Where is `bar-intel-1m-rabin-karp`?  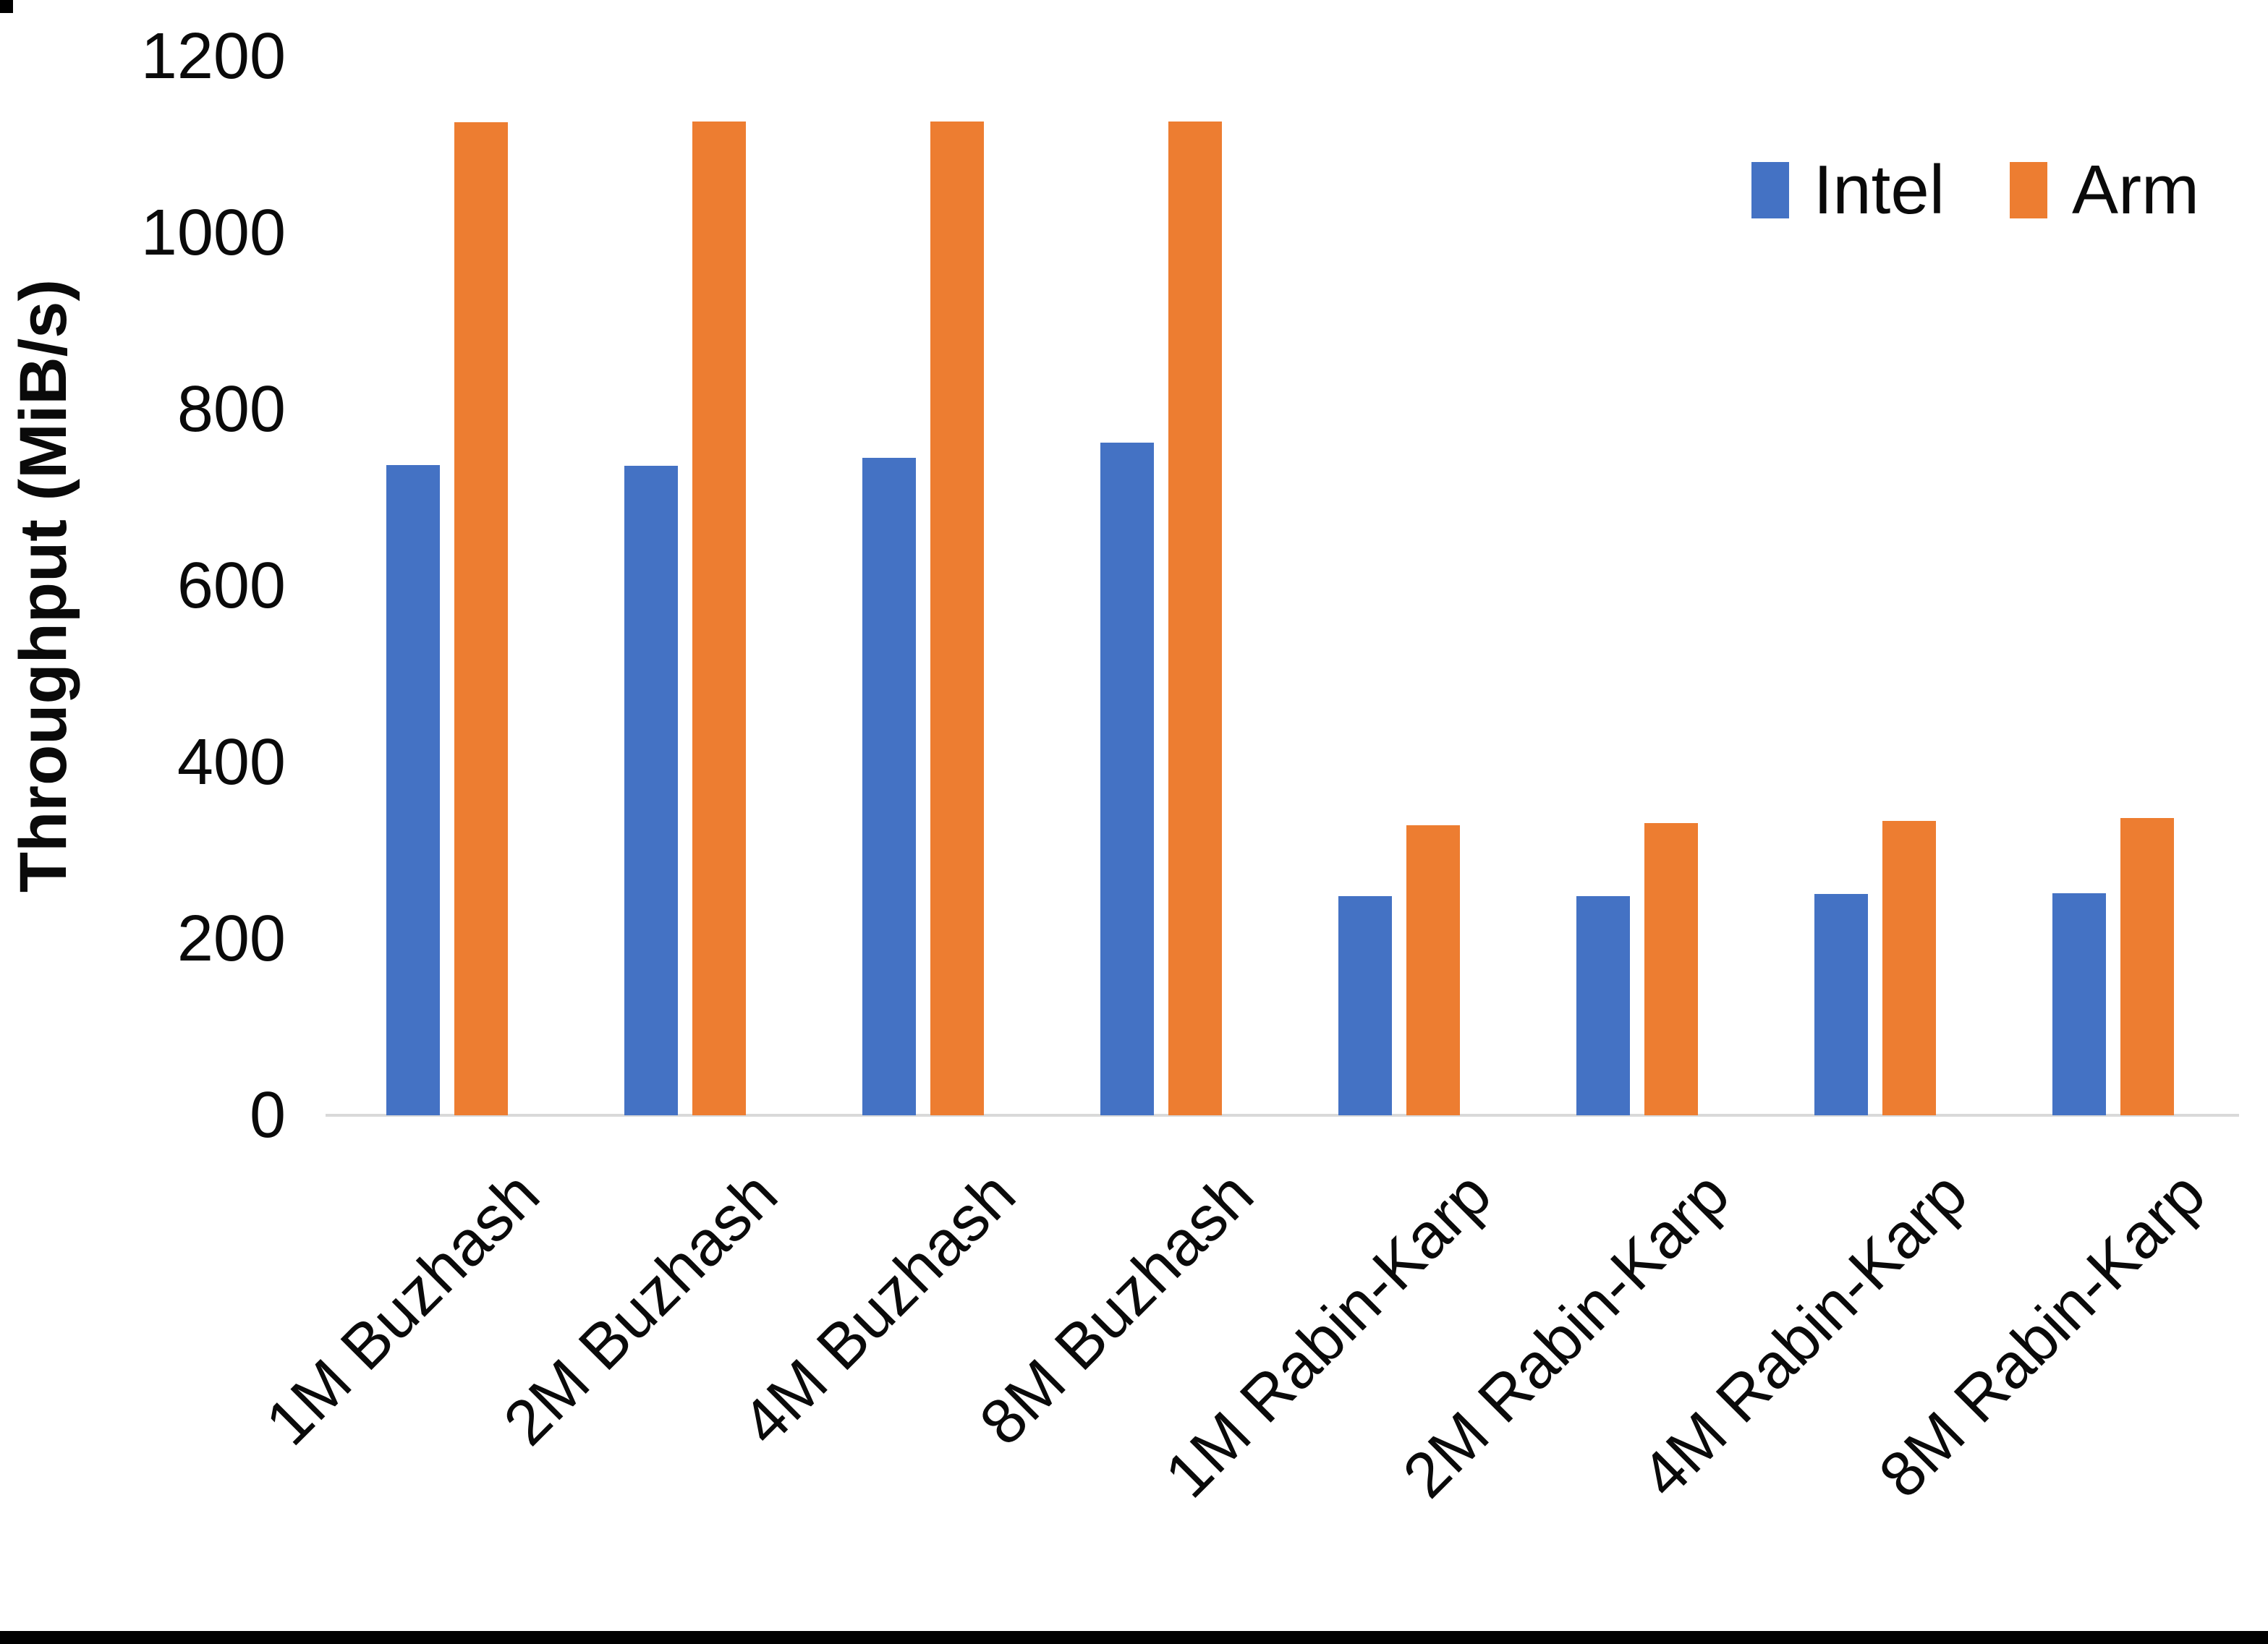 bar-intel-1m-rabin-karp is located at coordinates (1365, 1005).